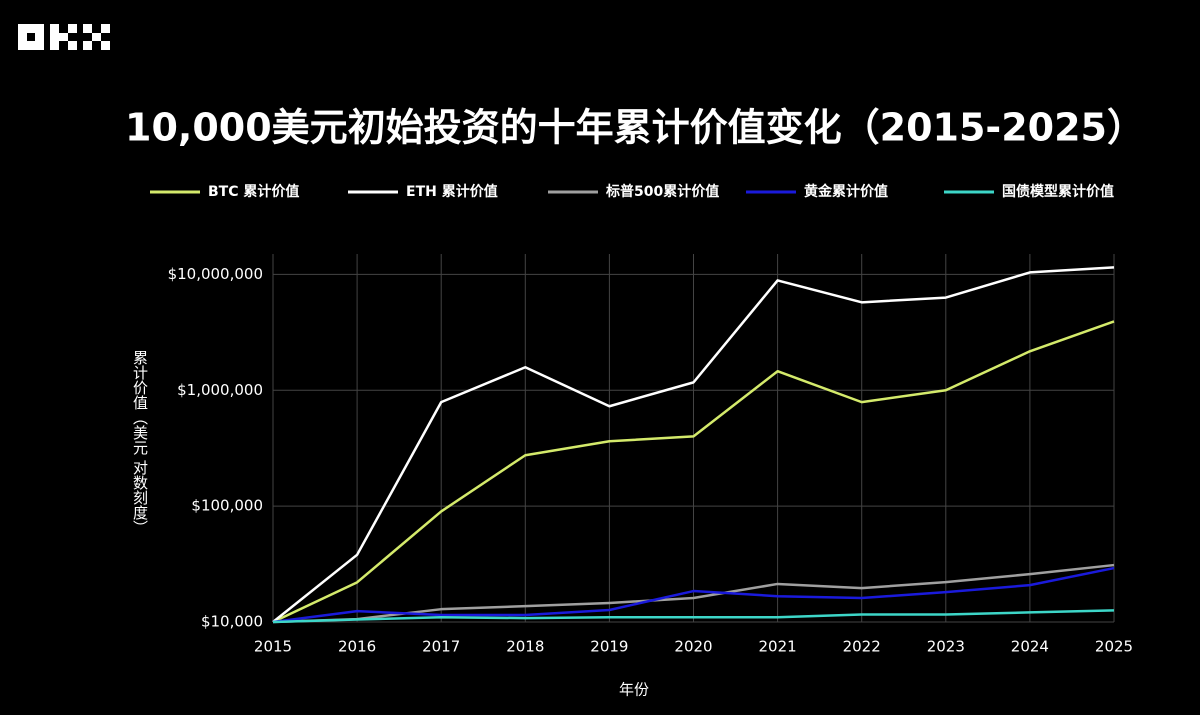 The height and width of the screenshot is (715, 1200). I want to click on x-tick-label: 2025, so click(1114, 647).